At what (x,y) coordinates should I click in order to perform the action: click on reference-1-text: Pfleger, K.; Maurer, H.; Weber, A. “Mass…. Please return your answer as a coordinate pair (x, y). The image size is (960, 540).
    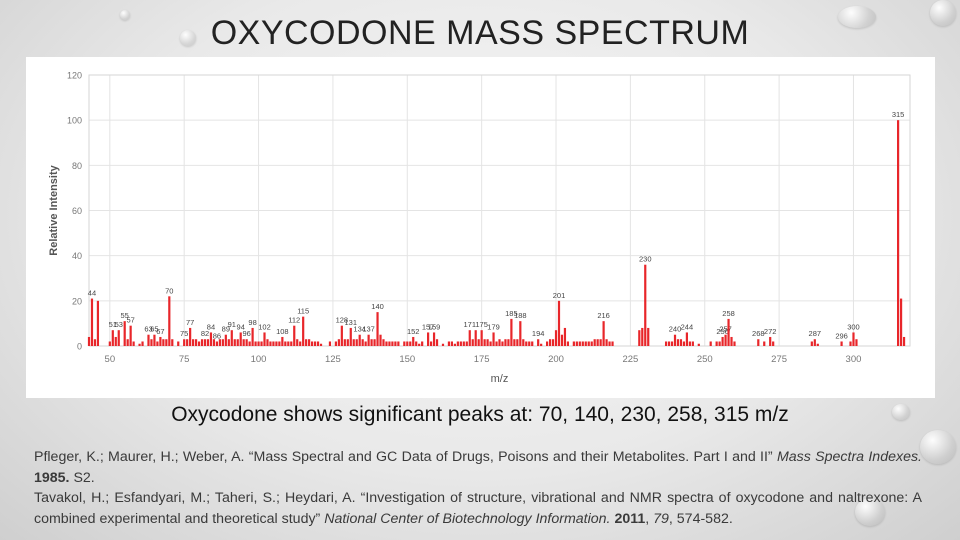
    Looking at the image, I should click on (405, 457).